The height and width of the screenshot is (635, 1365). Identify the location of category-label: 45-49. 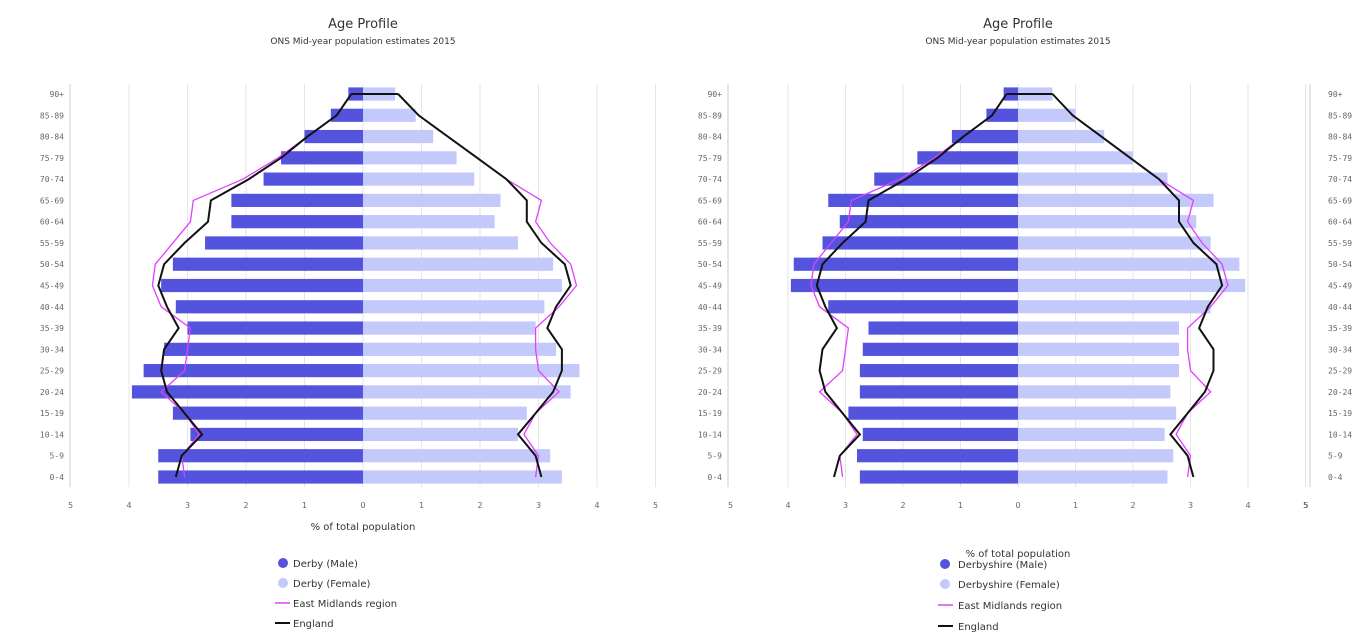
(52, 286).